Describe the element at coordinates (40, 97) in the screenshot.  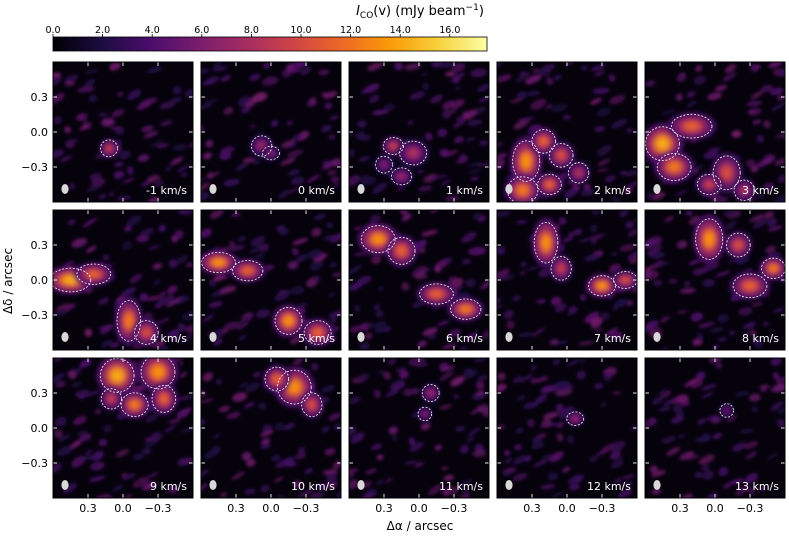
I see `y-tick-label: 0.3` at that location.